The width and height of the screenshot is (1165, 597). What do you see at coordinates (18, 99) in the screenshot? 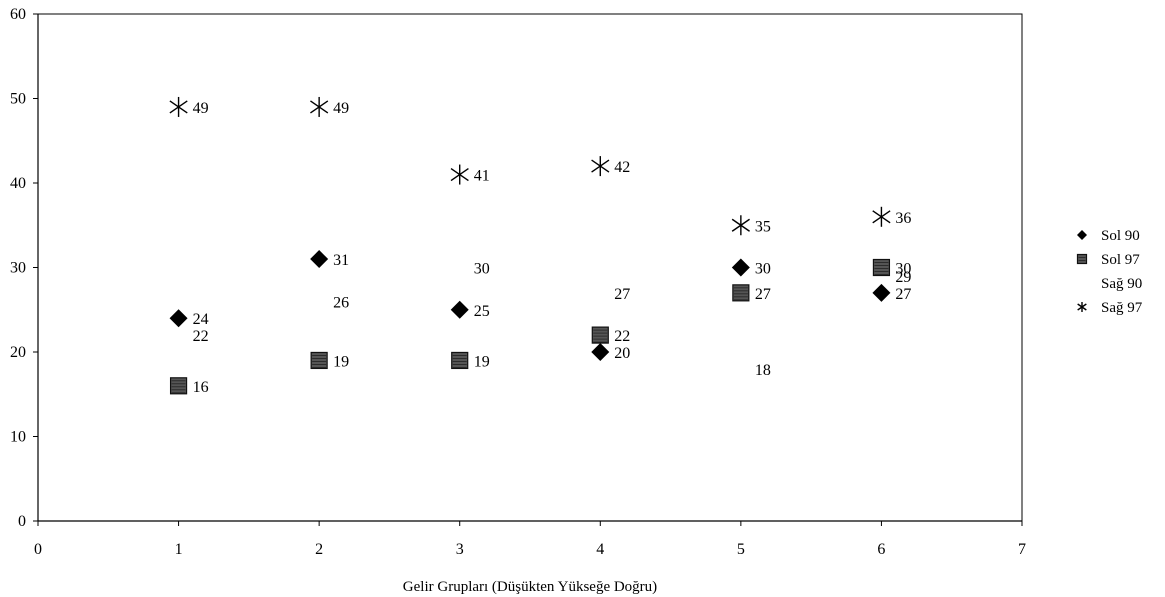
I see `y-tick-label: 50` at bounding box center [18, 99].